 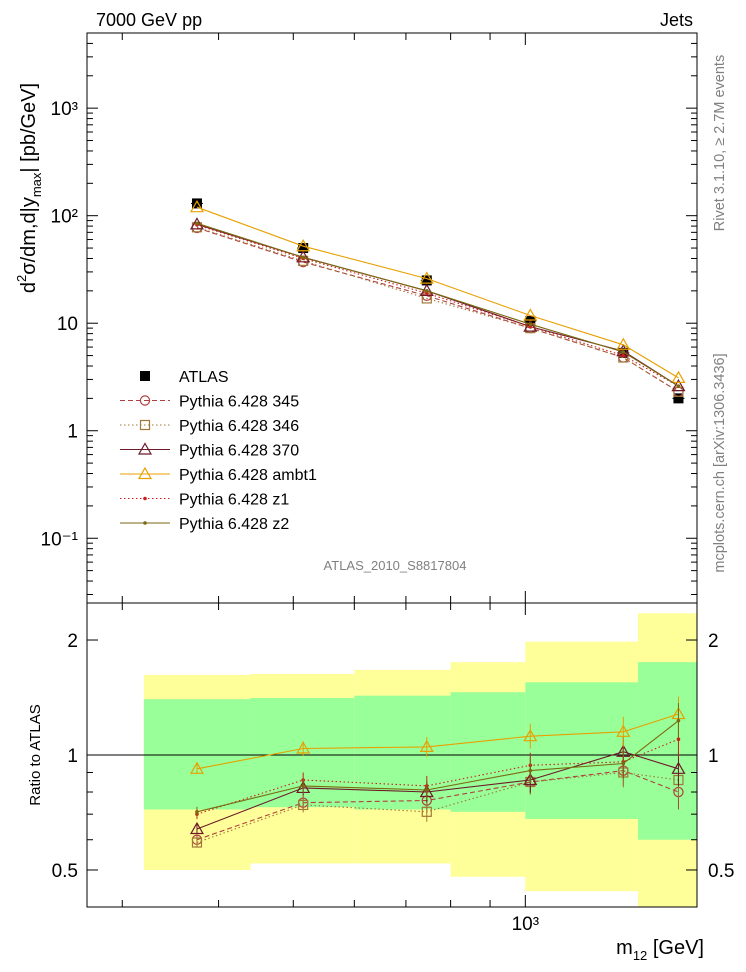 What do you see at coordinates (248, 475) in the screenshot?
I see `legend-label-ambt1: Pythia 6.428 ambt1` at bounding box center [248, 475].